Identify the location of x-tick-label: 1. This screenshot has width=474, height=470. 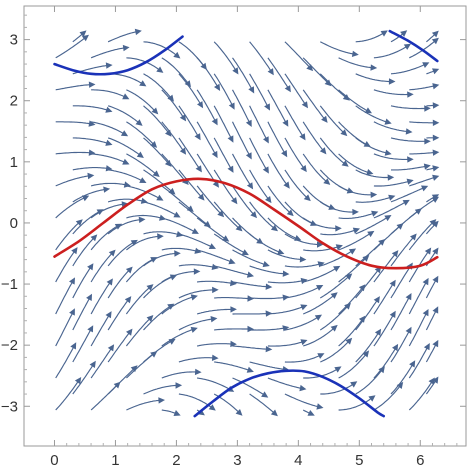
(115, 460).